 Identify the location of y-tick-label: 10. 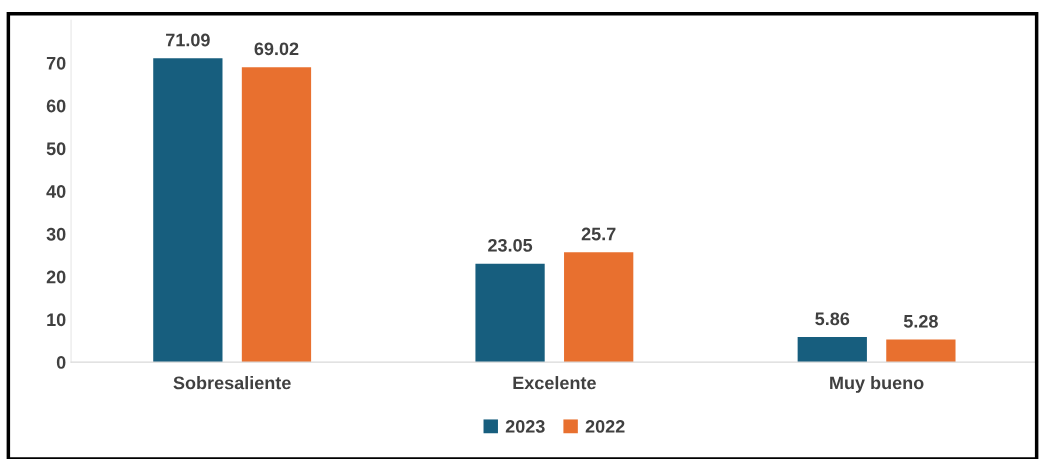
(56, 320).